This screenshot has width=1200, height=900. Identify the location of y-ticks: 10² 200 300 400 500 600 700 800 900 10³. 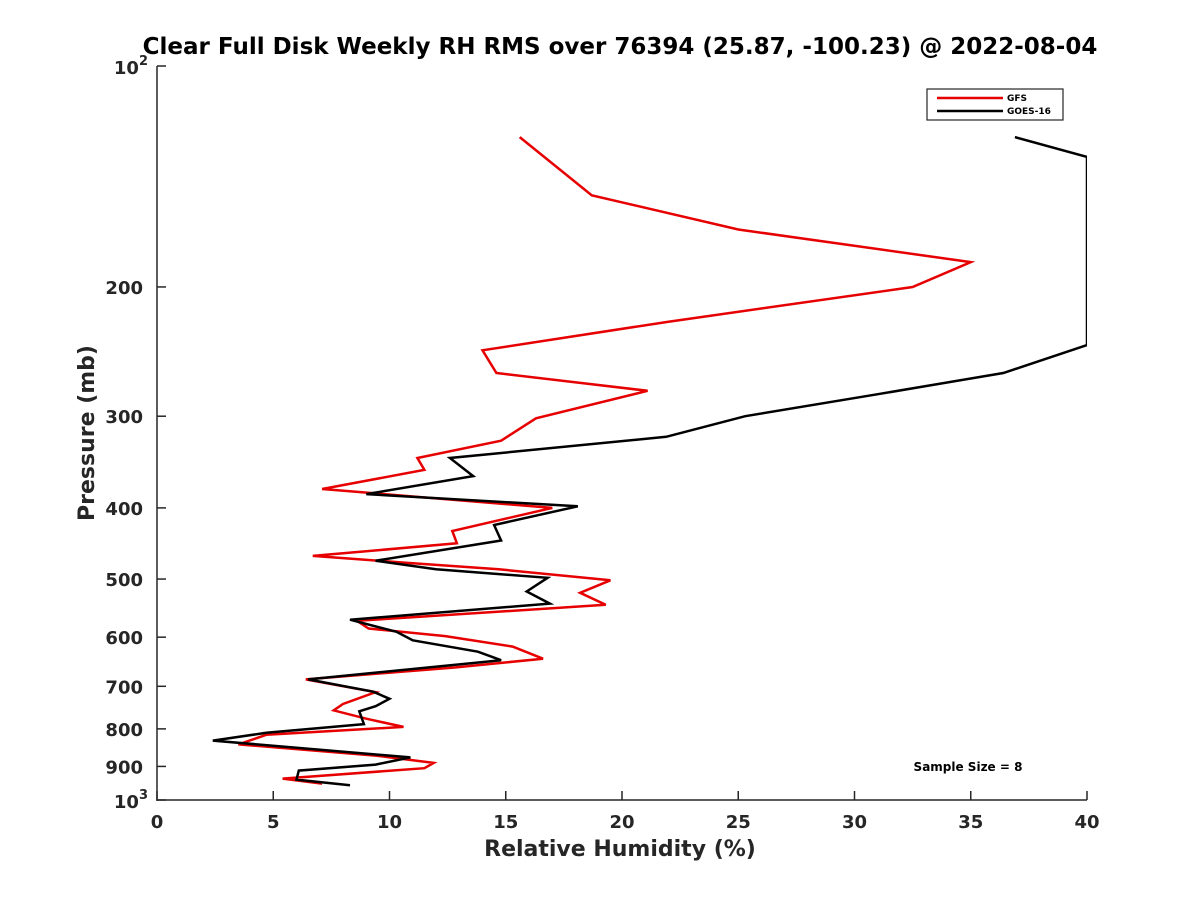
(135, 433).